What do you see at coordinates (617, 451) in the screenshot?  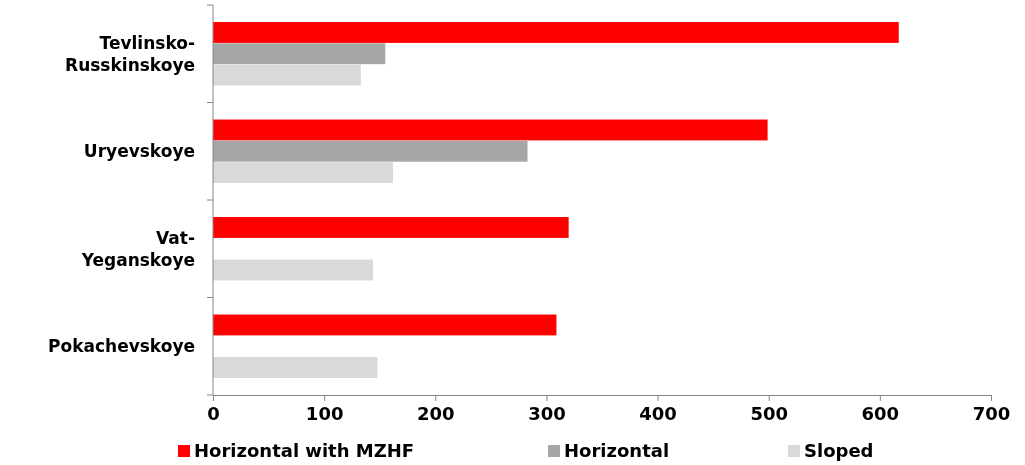 I see `legend-label: Horizontal` at bounding box center [617, 451].